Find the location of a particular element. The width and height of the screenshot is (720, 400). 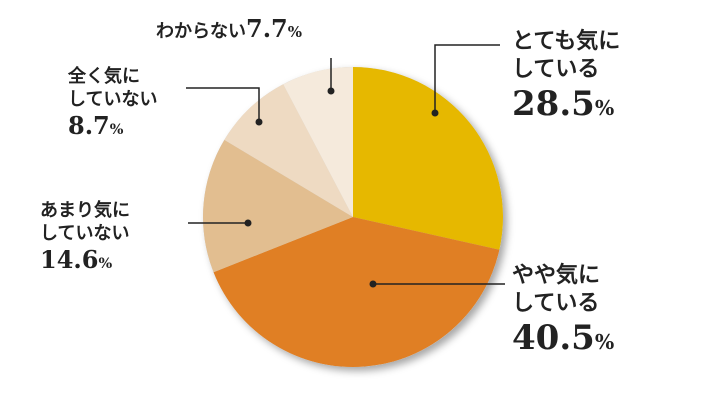

value-label: 14.6 is located at coordinates (69, 259).